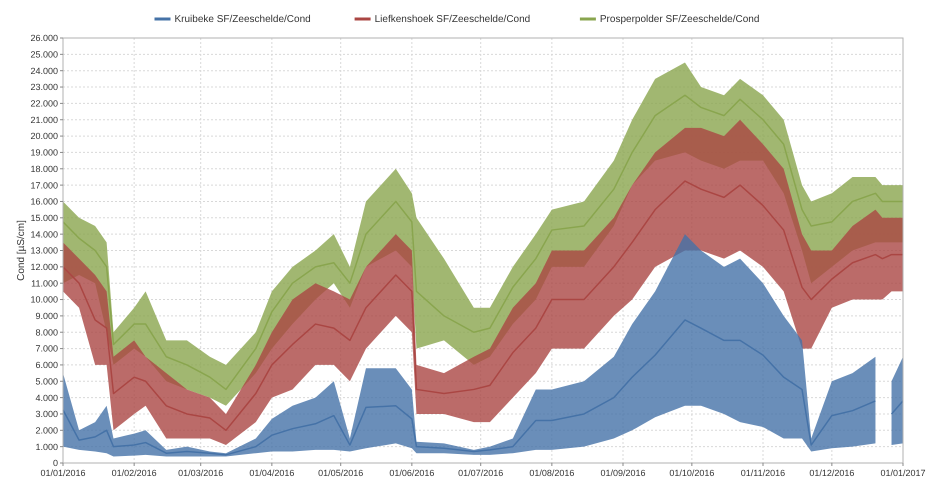  What do you see at coordinates (680, 19) in the screenshot?
I see `legend-label: Prosperpolder SF/Zeeschelde/Cond` at bounding box center [680, 19].